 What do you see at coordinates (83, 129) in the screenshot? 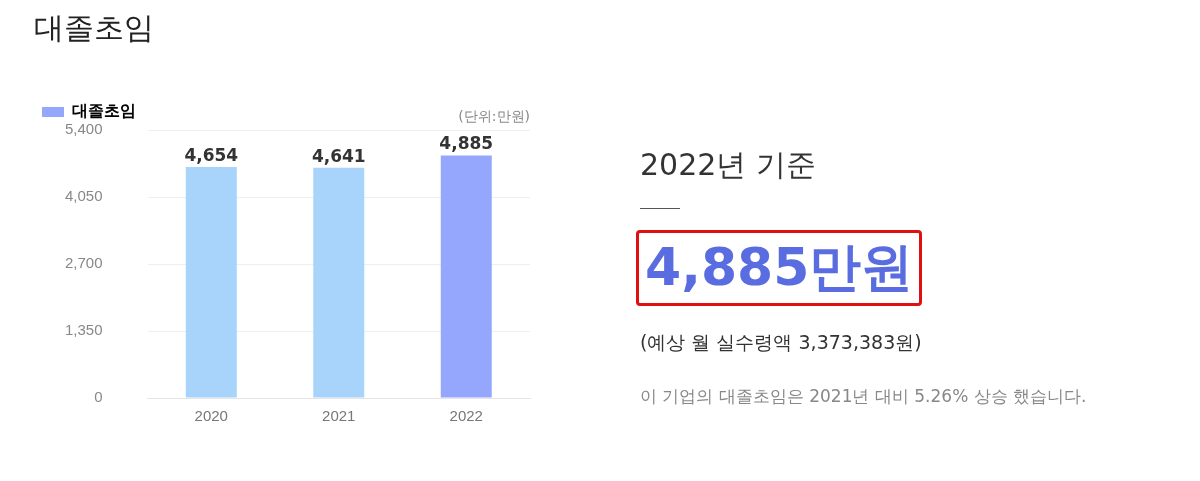
I see `y-tick-label: 5,400` at bounding box center [83, 129].